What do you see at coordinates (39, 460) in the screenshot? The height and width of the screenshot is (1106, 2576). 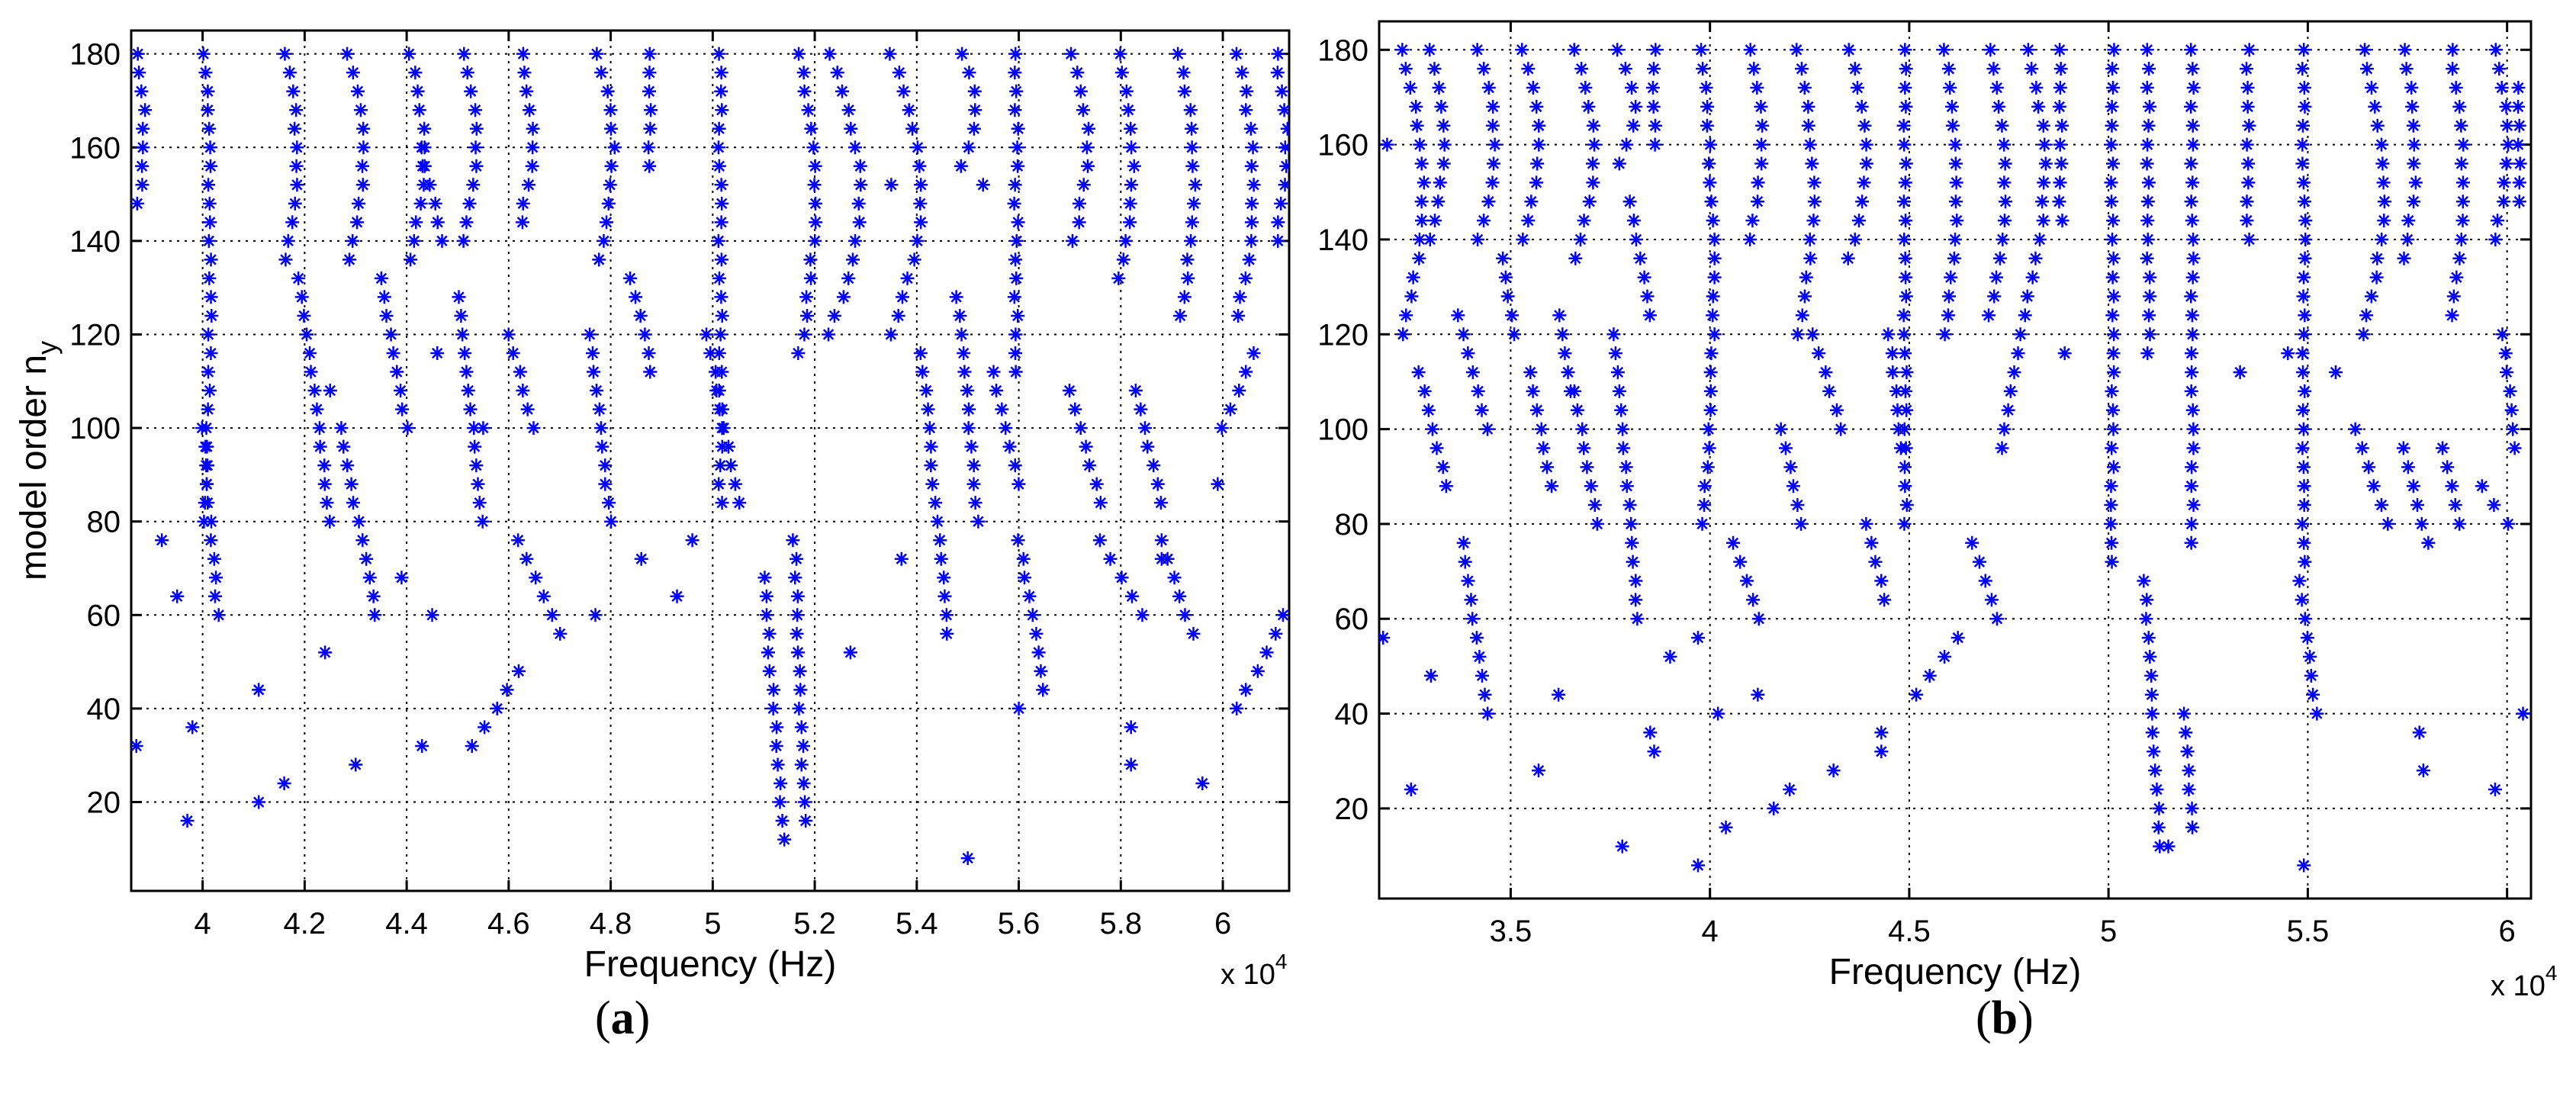 I see `y-axis-label: model order ny` at bounding box center [39, 460].